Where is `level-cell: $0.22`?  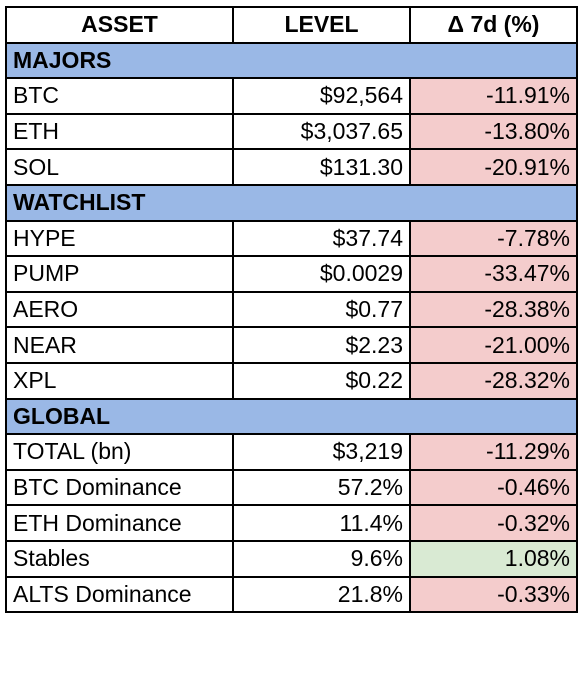
level-cell: $0.22 is located at coordinates (321, 380).